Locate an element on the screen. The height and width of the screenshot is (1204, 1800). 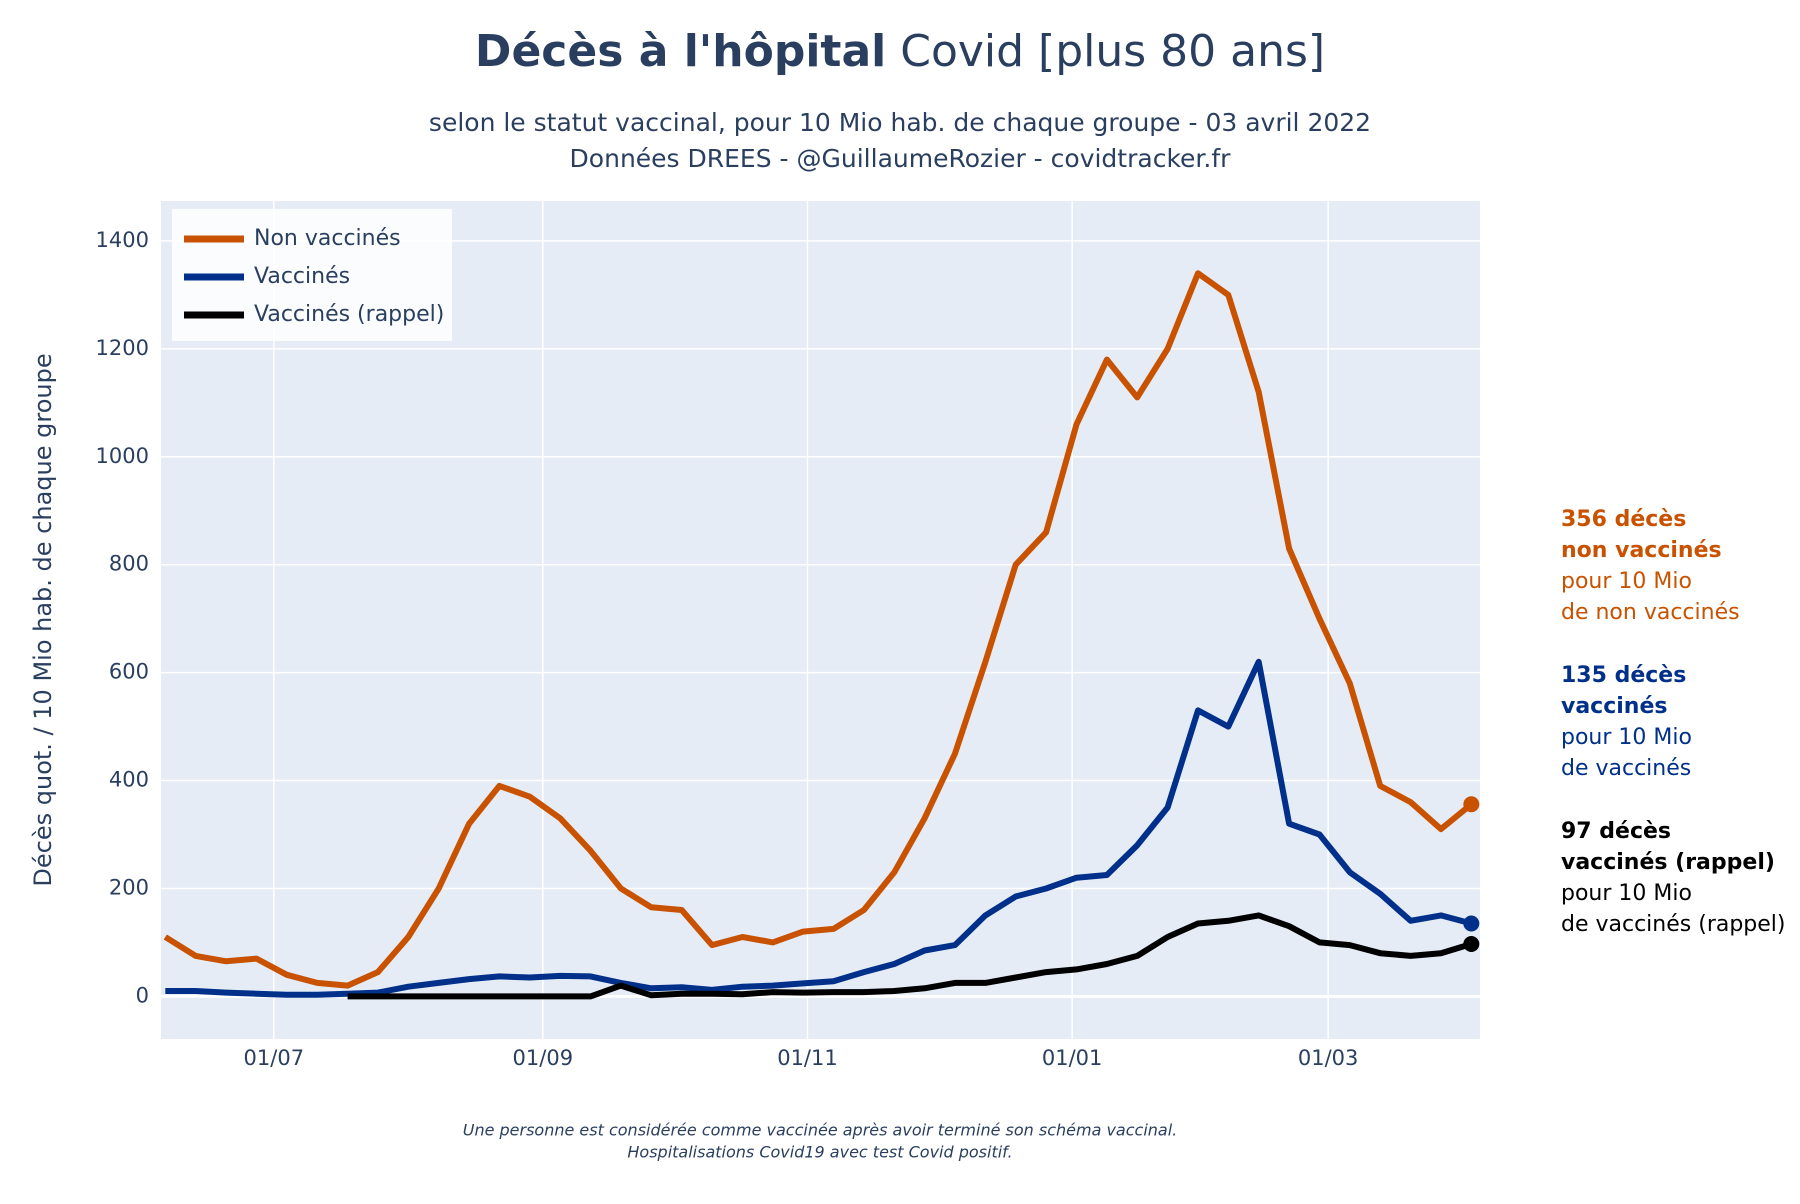
annotation-bold: 356 décès is located at coordinates (1623, 519).